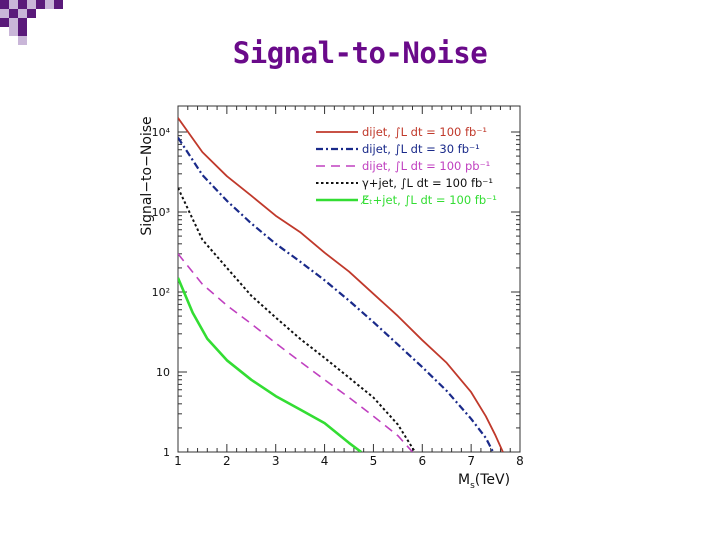  What do you see at coordinates (374, 461) in the screenshot?
I see `x-tick-label: 5` at bounding box center [374, 461].